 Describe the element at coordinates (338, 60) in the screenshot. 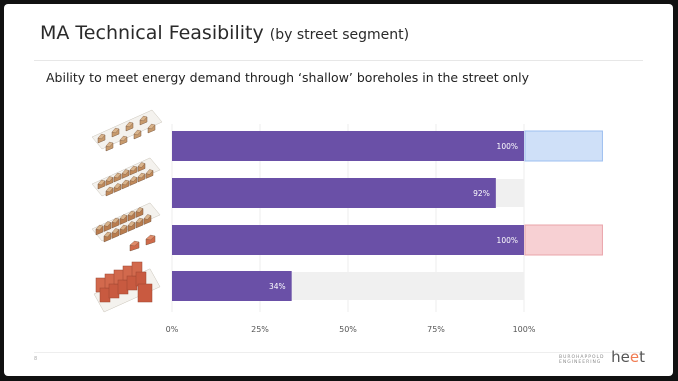

I see `title-divider` at that location.